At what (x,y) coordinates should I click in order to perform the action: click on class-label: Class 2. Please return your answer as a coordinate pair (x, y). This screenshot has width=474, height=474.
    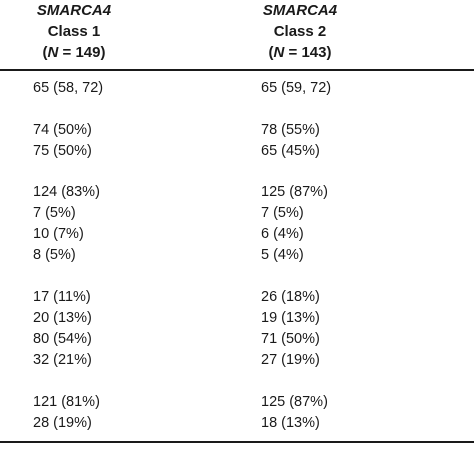
    Looking at the image, I should click on (300, 31).